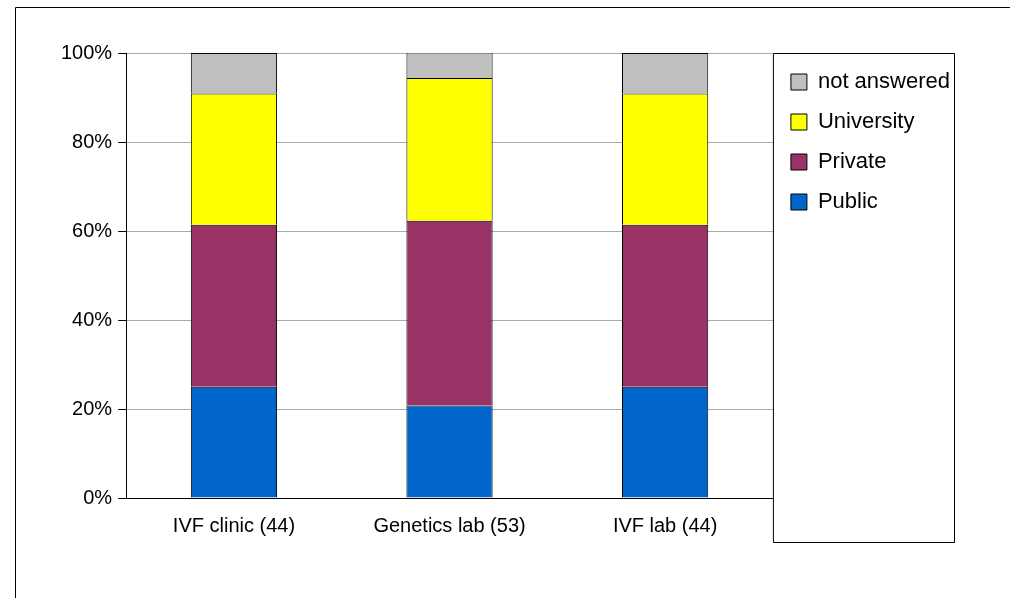  What do you see at coordinates (847, 201) in the screenshot?
I see `legend-label: Public` at bounding box center [847, 201].